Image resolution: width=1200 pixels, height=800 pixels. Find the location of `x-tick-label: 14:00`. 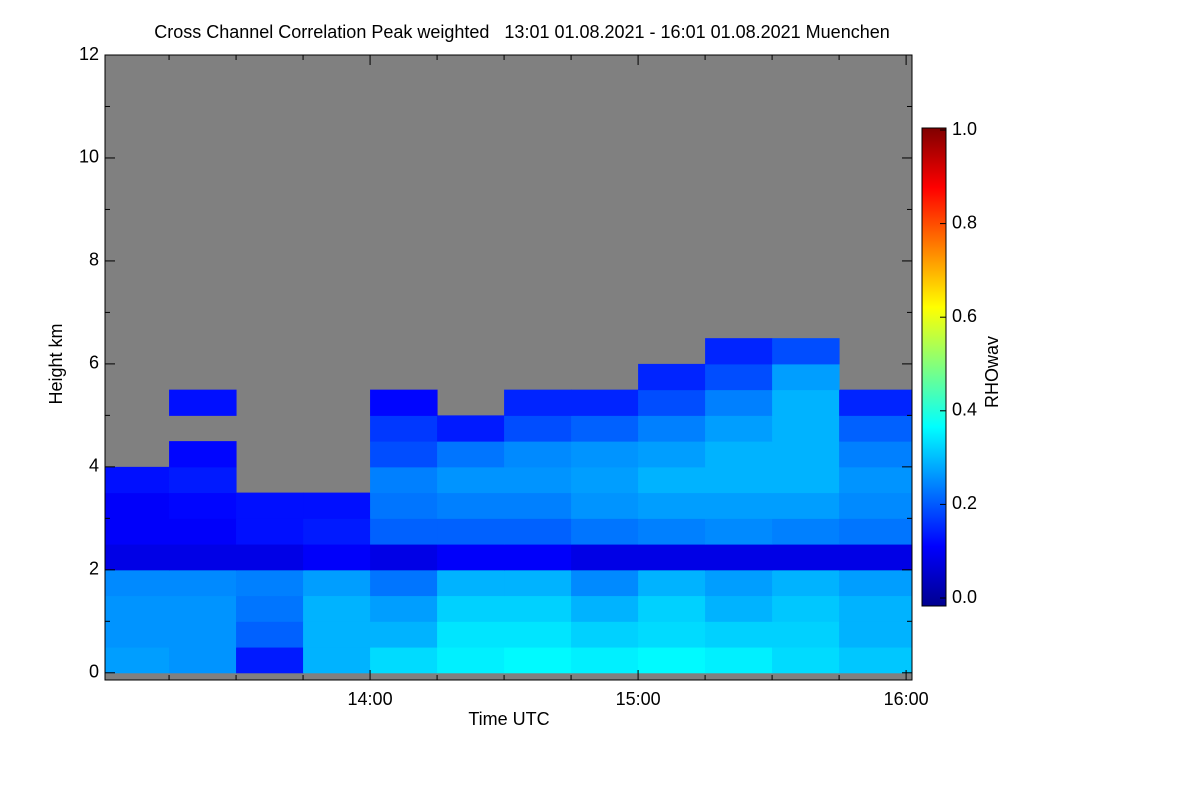

x-tick-label: 14:00 is located at coordinates (370, 699).